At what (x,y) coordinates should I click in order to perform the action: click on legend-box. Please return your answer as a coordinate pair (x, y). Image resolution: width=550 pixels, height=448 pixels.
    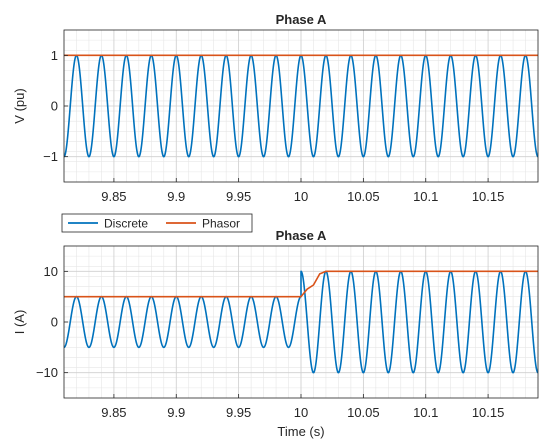
    Looking at the image, I should click on (157, 223).